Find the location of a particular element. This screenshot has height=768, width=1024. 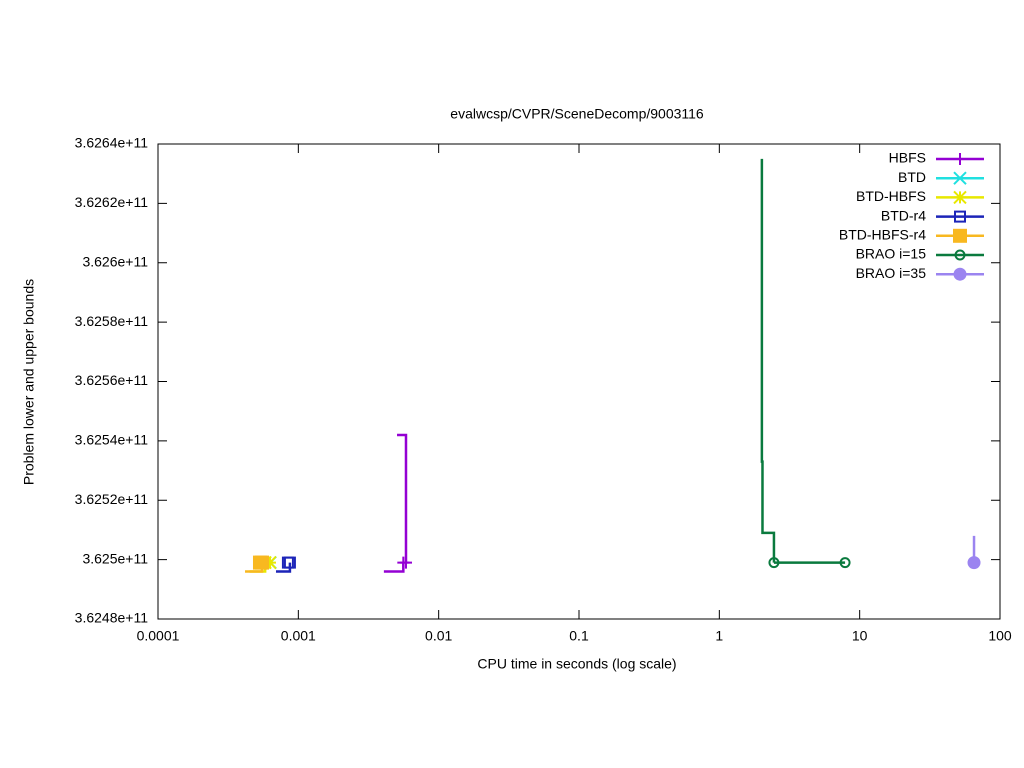

y-tick-label: 3.625e+11 is located at coordinates (115, 558).